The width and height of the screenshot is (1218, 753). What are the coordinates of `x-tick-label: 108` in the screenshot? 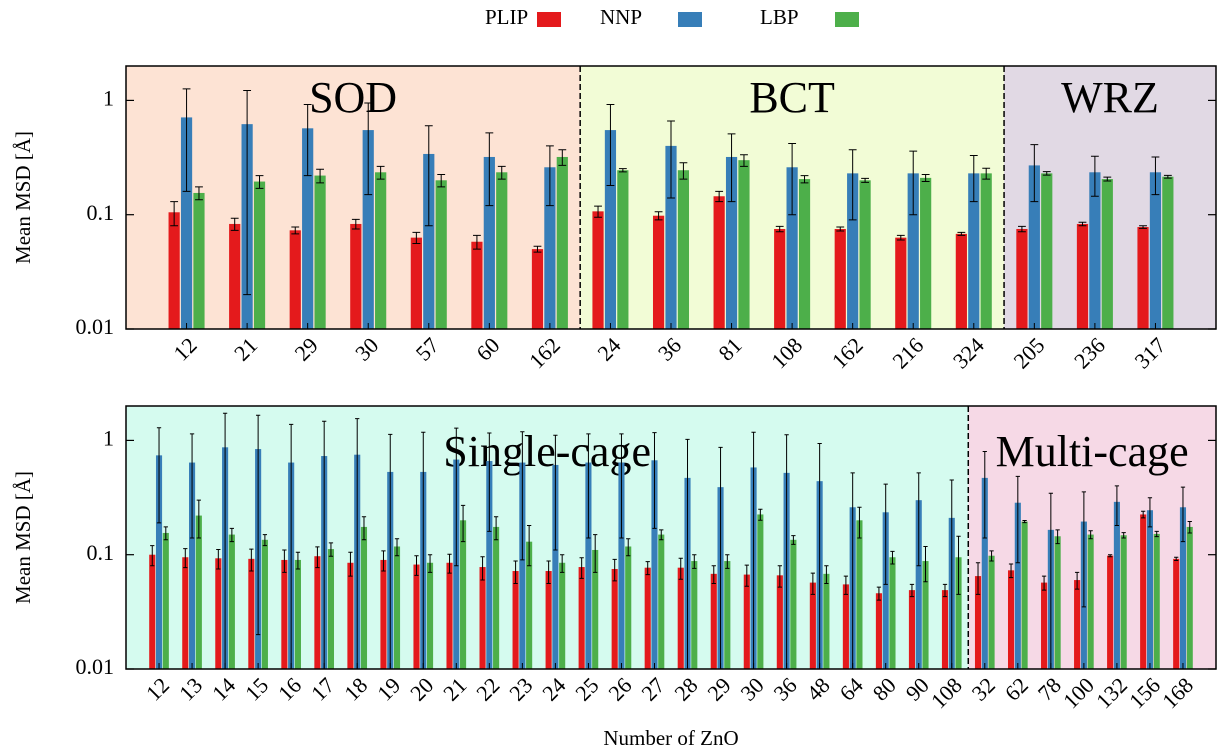 It's located at (786, 352).